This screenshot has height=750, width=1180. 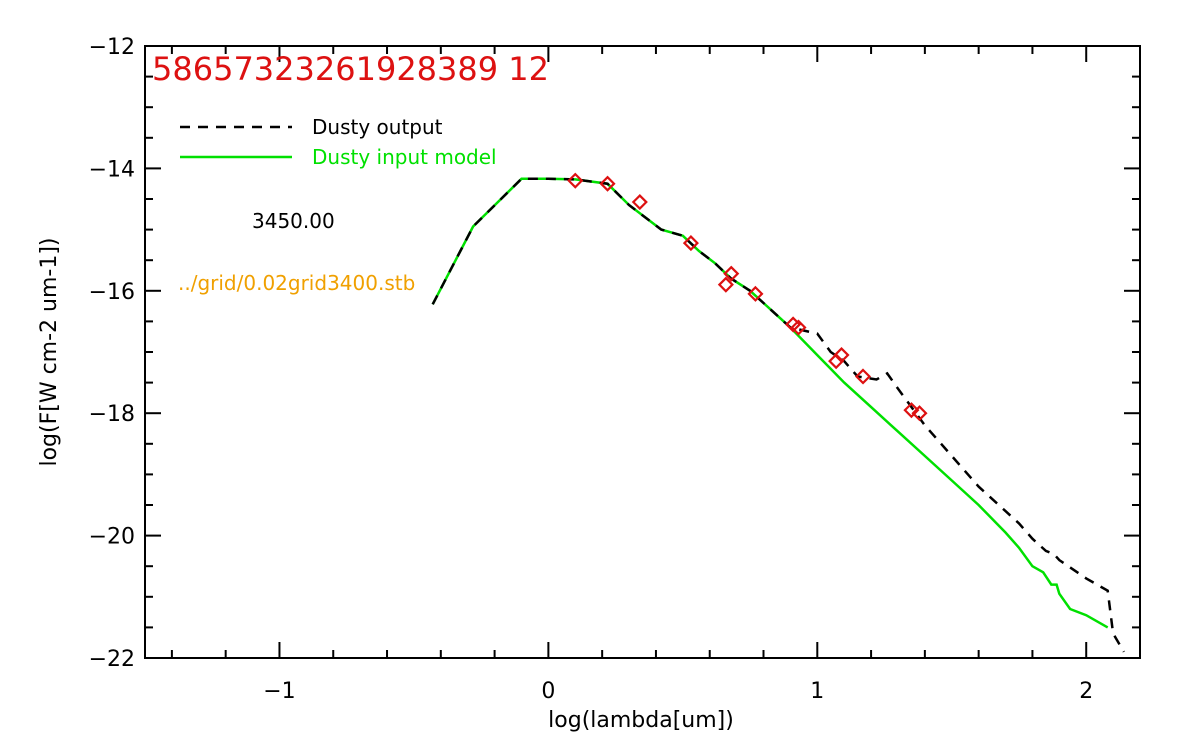 I want to click on legend-dusty-output-label: Dusty output, so click(x=377, y=127).